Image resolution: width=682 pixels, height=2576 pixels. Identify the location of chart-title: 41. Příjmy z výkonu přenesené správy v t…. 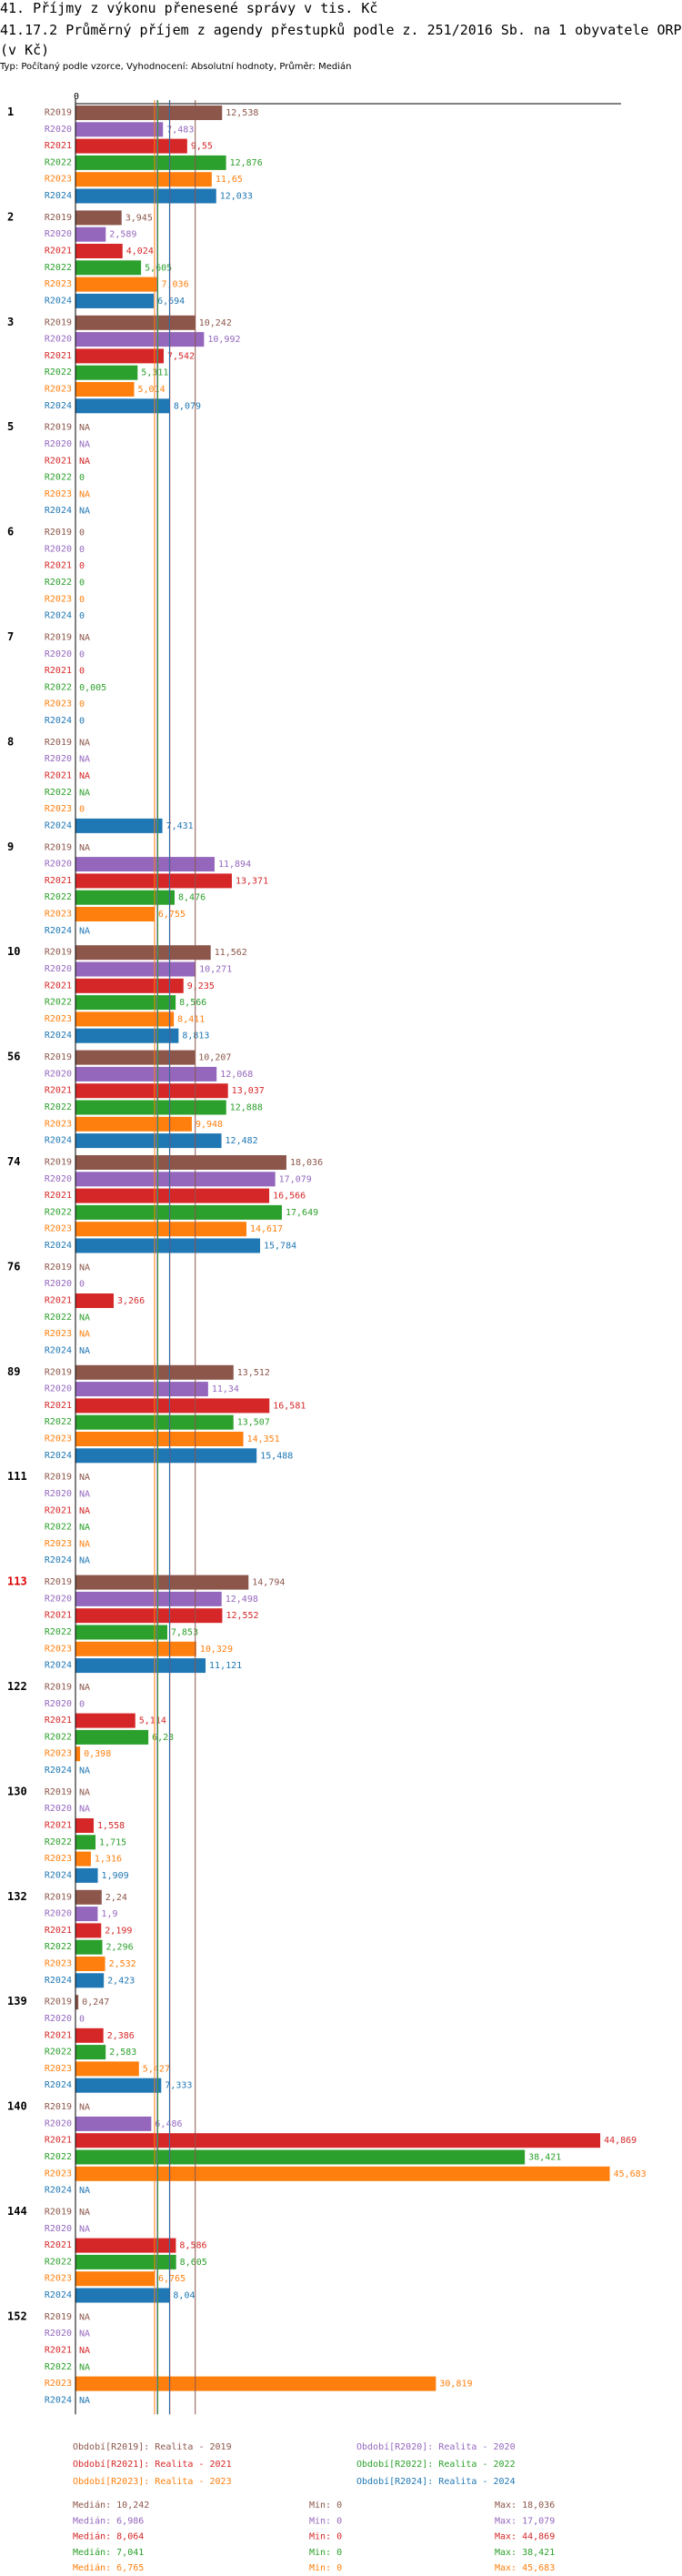
(189, 8).